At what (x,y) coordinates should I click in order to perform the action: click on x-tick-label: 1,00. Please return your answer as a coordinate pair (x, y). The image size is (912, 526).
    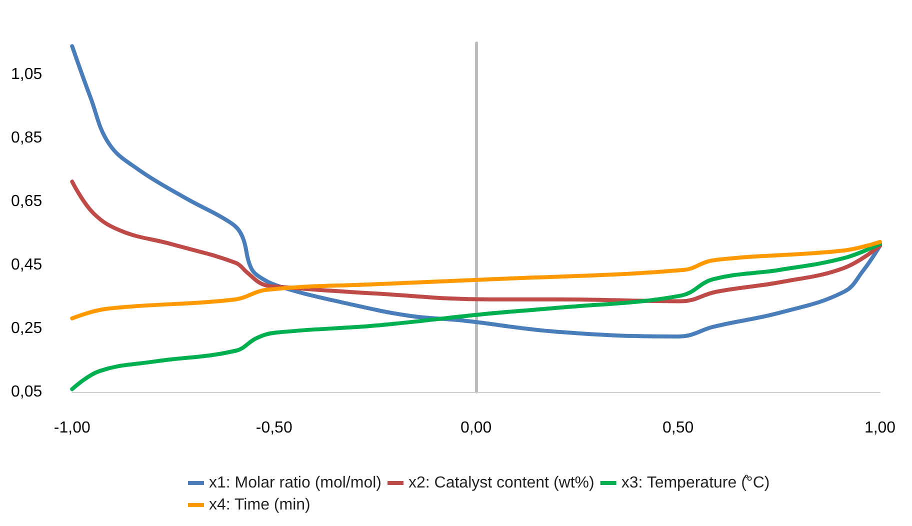
    Looking at the image, I should click on (880, 428).